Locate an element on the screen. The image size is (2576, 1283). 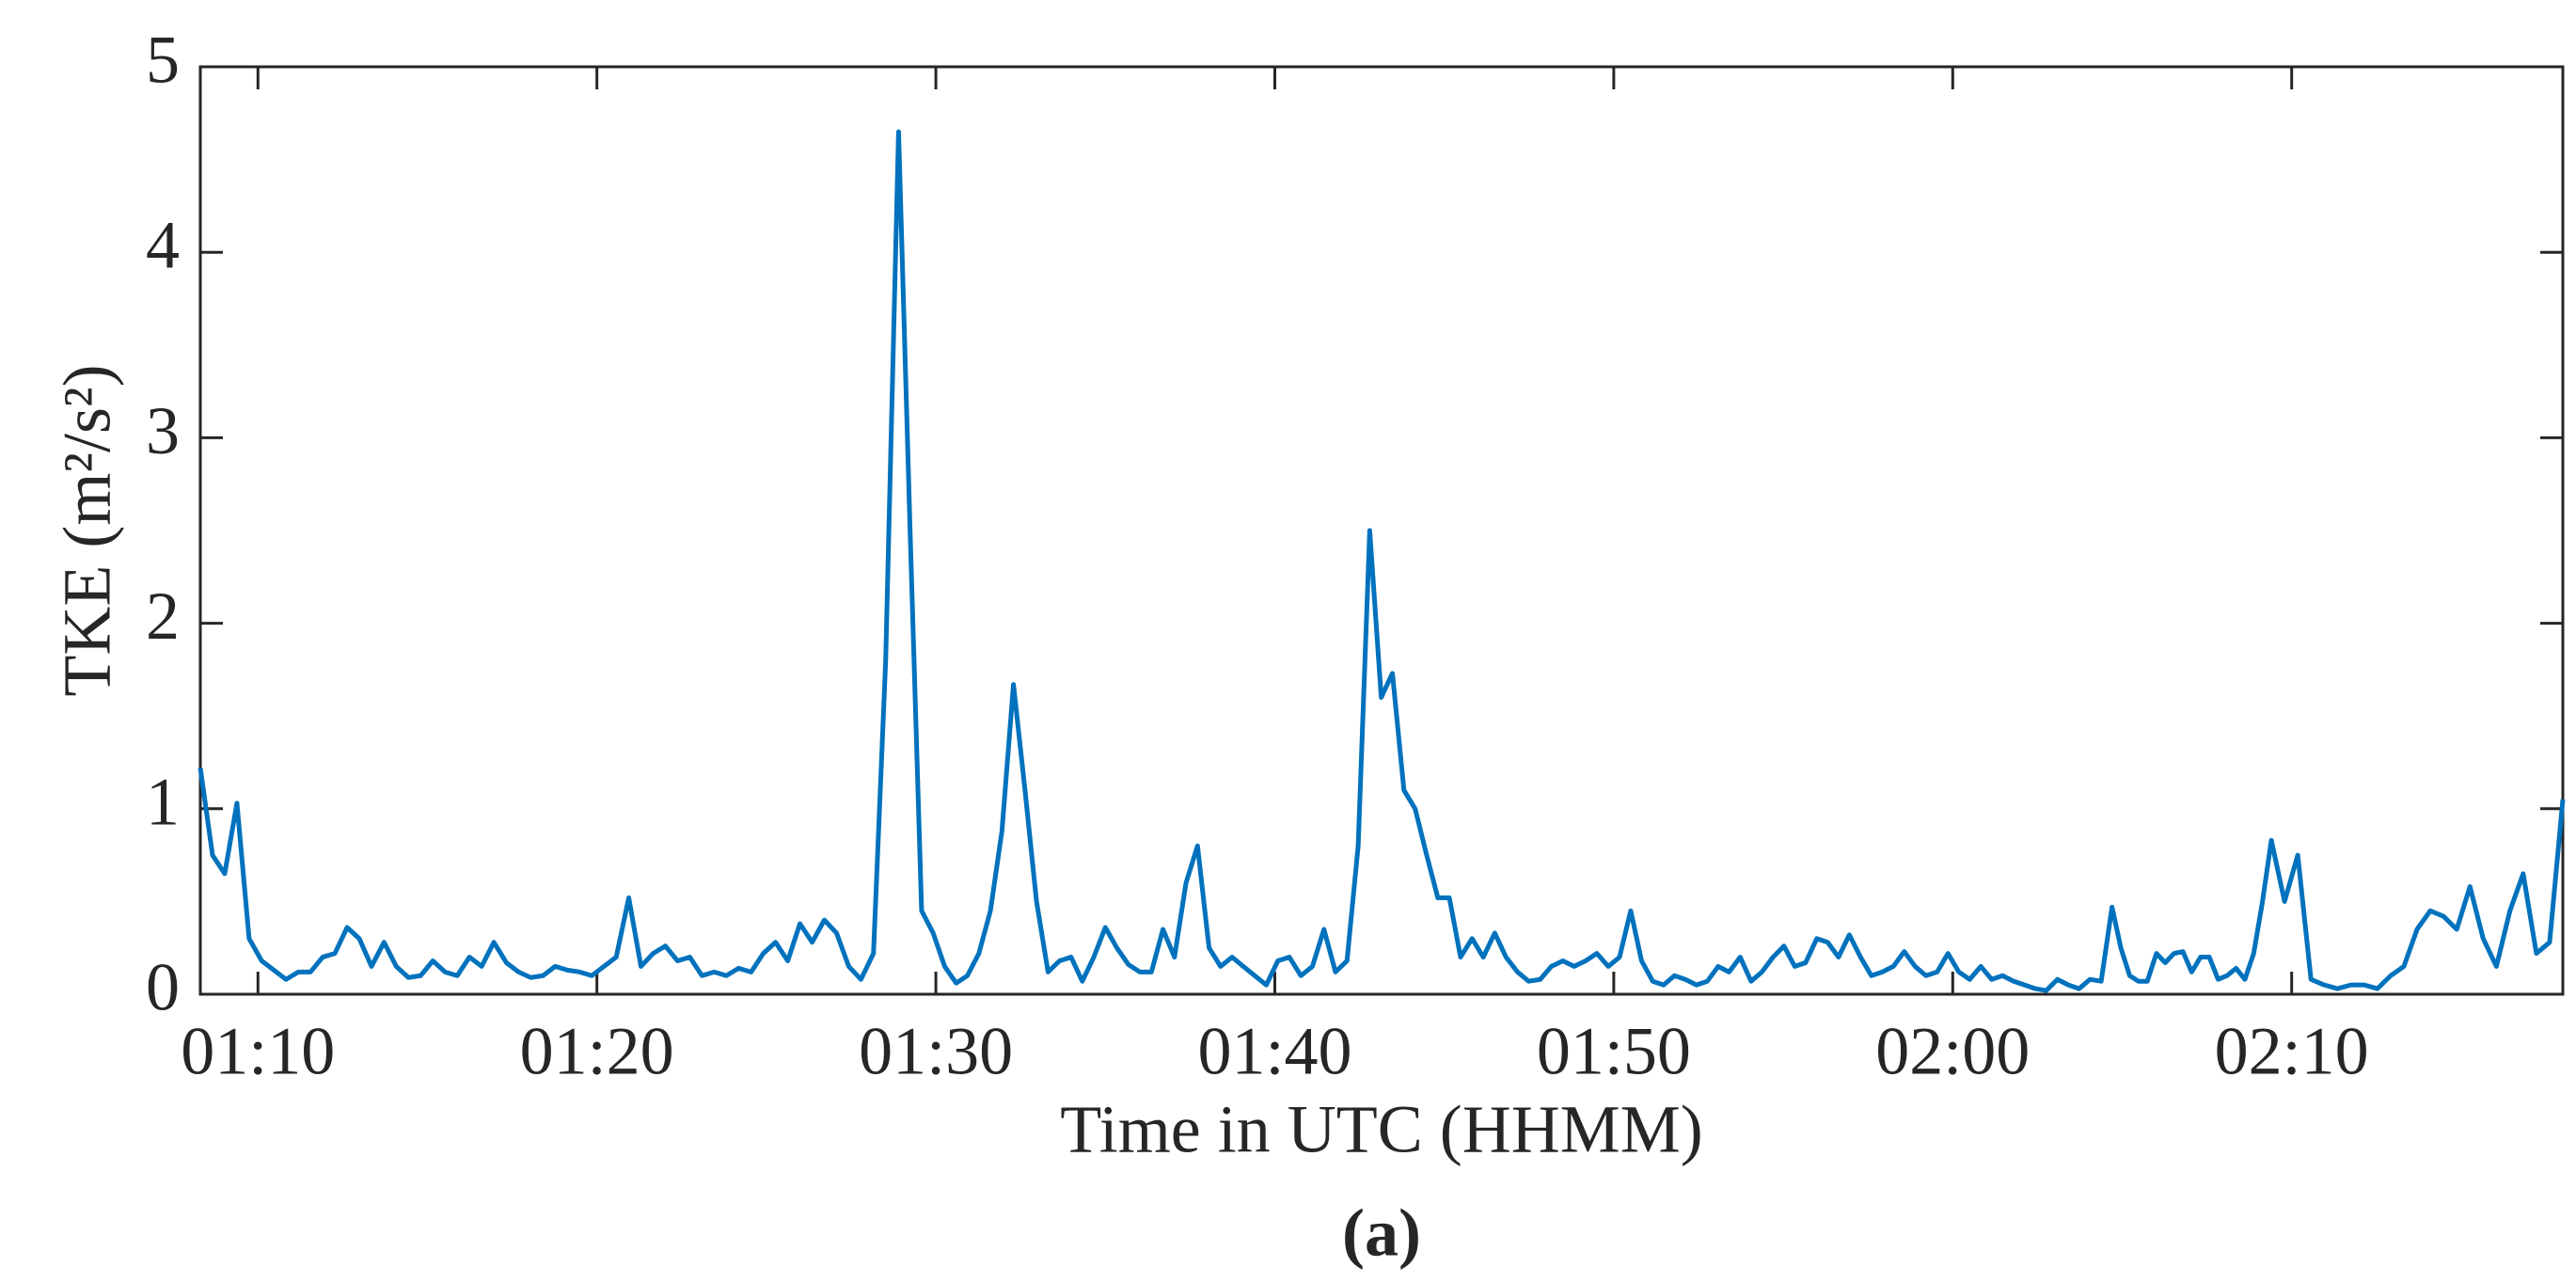
y-tick-label: 2 is located at coordinates (163, 616).